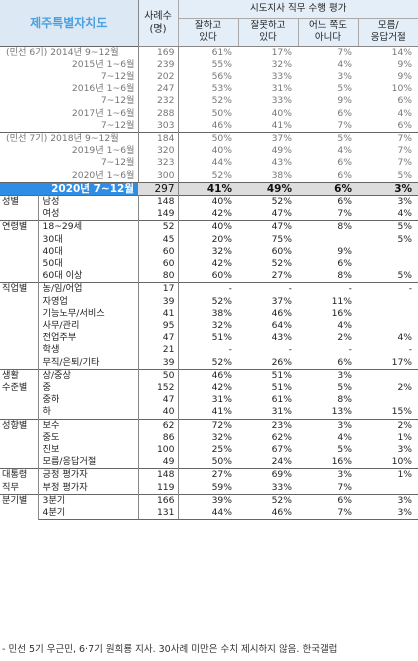  What do you see at coordinates (209, 138) in the screenshot?
I see `trend-row: (민선 7기) 2018년 9~12월 184 50% 37% 5% 7%` at bounding box center [209, 138].